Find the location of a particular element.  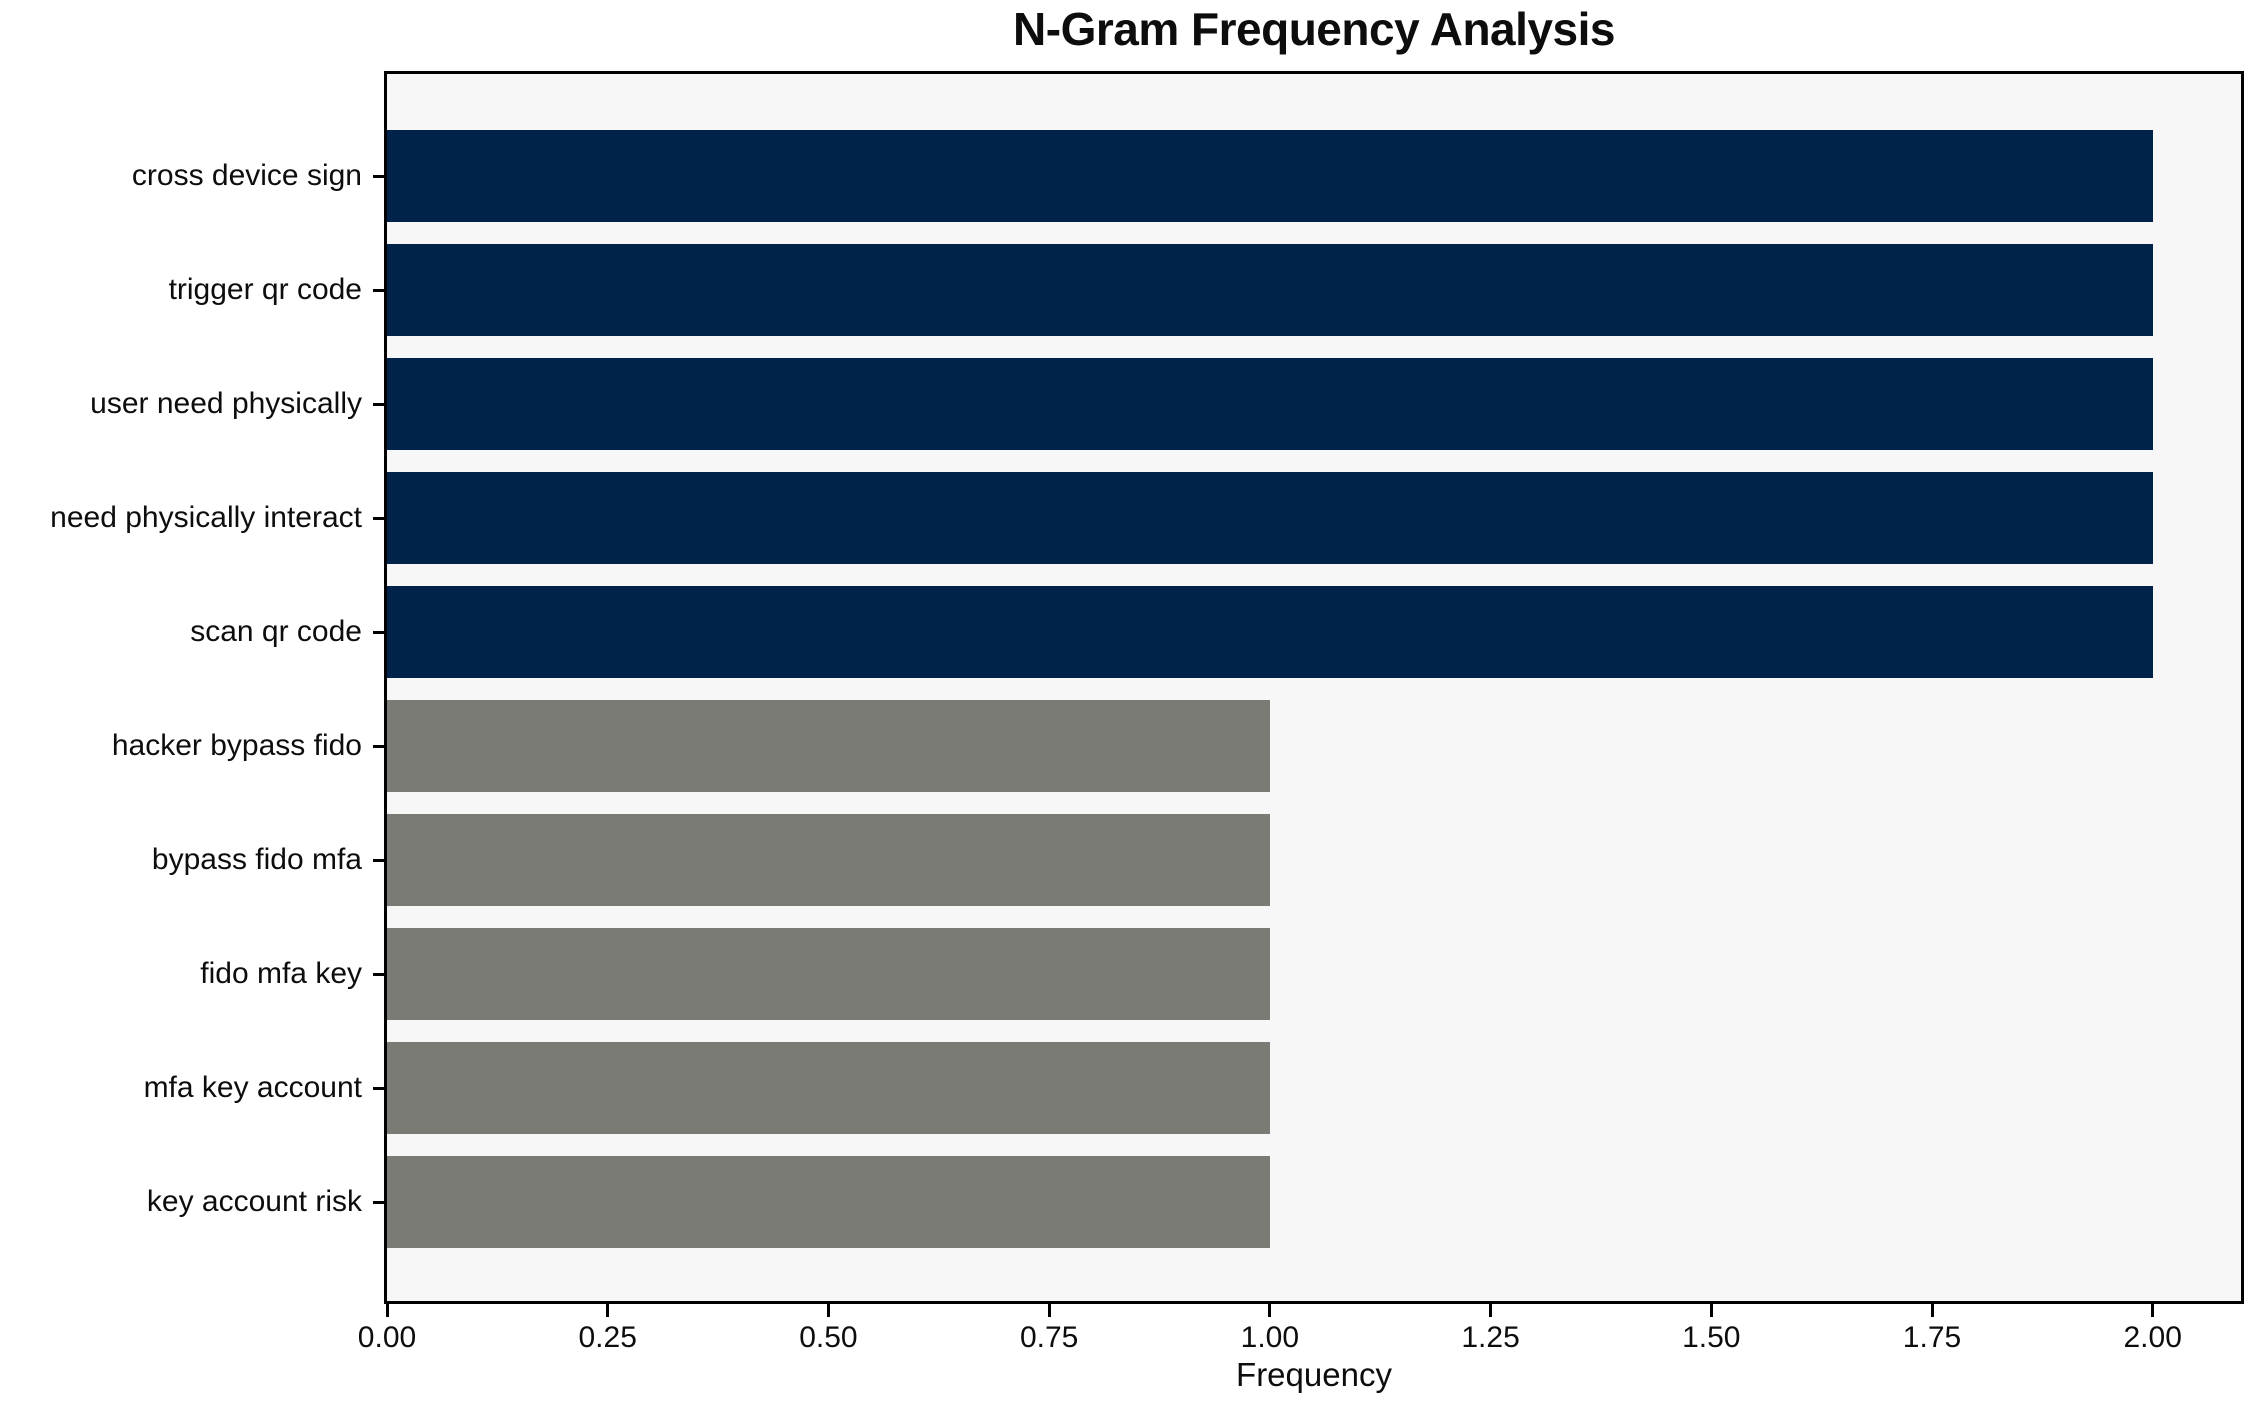

x-tick-label: 1.75 is located at coordinates (1932, 1337).